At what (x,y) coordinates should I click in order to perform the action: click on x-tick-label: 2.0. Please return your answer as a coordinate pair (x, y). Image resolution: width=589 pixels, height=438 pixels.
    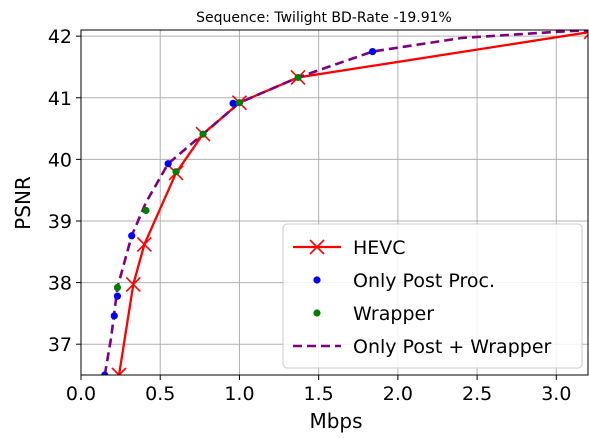
    Looking at the image, I should click on (398, 394).